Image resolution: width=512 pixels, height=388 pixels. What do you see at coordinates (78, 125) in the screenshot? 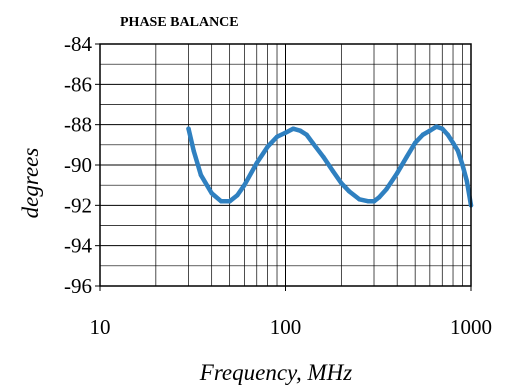
I see `y-tick-label: -88` at bounding box center [78, 125].